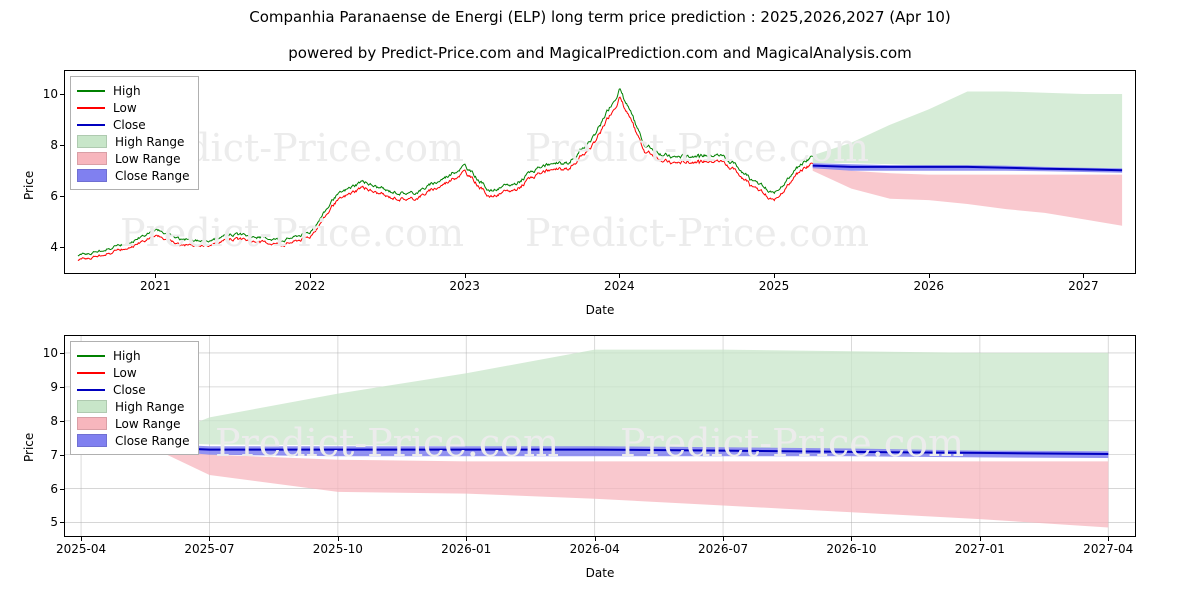 This screenshot has width=1200, height=600. Describe the element at coordinates (774, 286) in the screenshot. I see `x-tick-label: 2025` at that location.